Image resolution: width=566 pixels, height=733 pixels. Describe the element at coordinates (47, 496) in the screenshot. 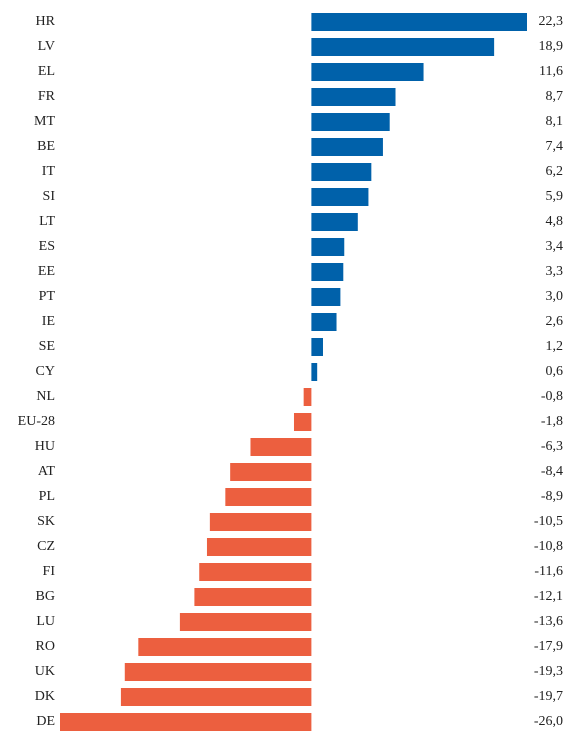

I see `category-label: PL` at that location.